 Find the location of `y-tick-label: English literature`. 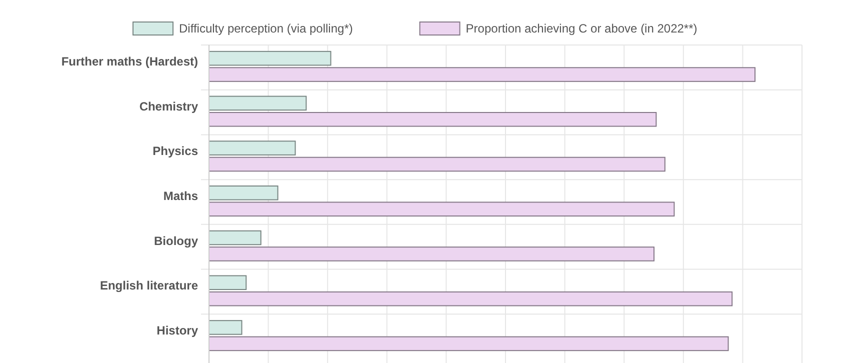

y-tick-label: English literature is located at coordinates (149, 285).